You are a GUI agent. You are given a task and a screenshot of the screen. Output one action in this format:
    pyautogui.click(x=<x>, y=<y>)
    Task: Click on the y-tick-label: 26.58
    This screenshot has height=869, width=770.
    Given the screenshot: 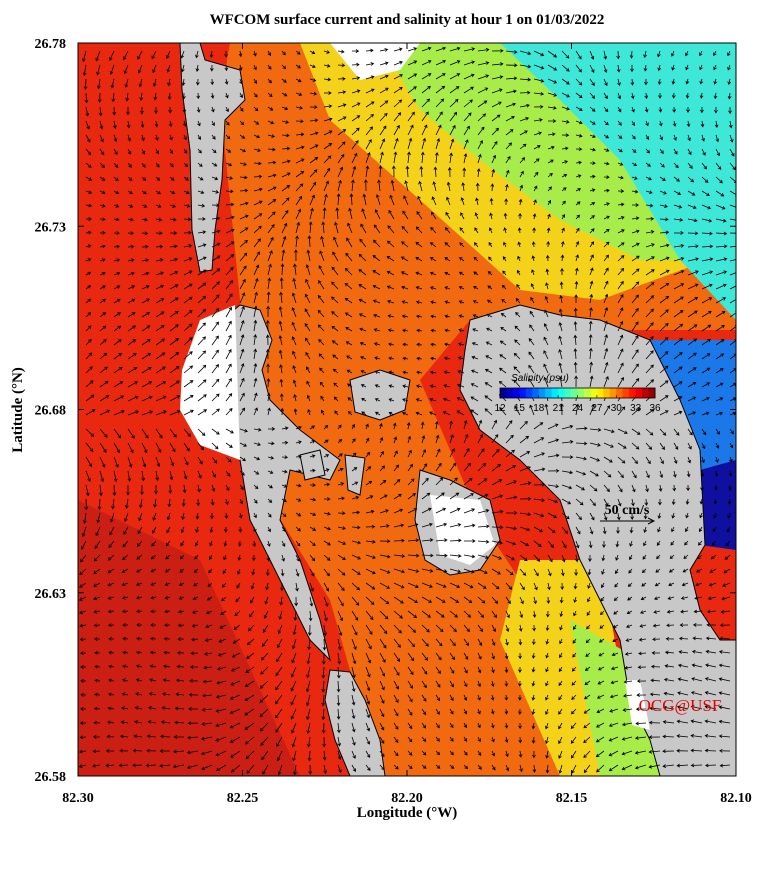 What is the action you would take?
    pyautogui.click(x=51, y=777)
    